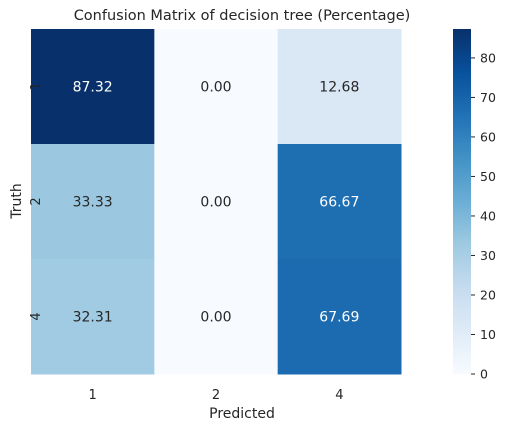 Image resolution: width=510 pixels, height=434 pixels. What do you see at coordinates (339, 395) in the screenshot?
I see `x-tick-label: 4` at bounding box center [339, 395].